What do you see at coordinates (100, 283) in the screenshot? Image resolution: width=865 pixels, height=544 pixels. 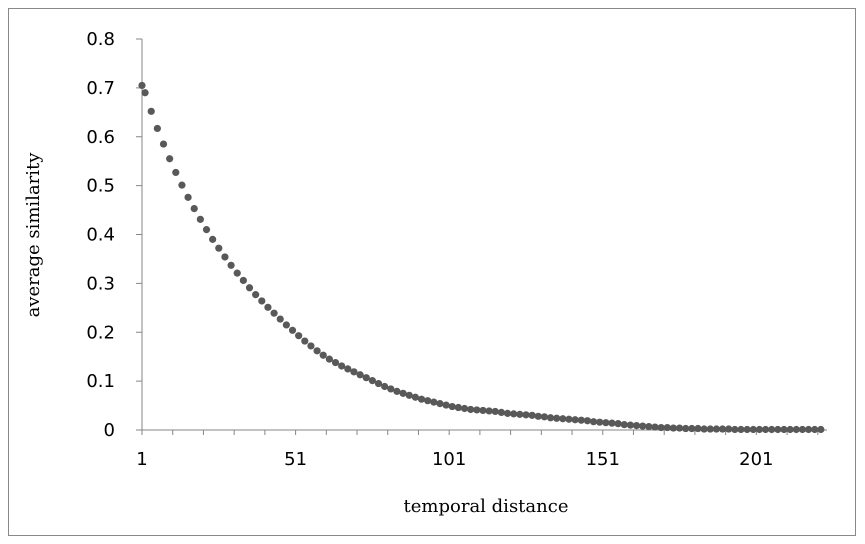 I see `y-tick-label: 0.3` at bounding box center [100, 283].